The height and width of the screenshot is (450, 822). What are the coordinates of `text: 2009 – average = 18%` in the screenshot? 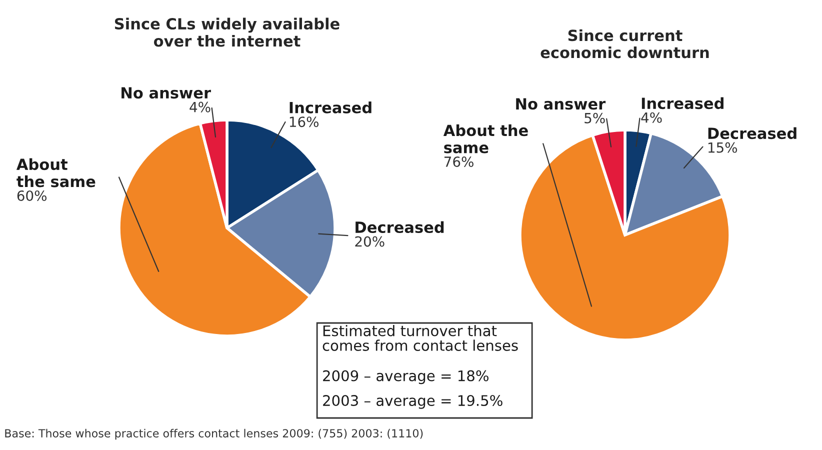 It's located at (405, 377).